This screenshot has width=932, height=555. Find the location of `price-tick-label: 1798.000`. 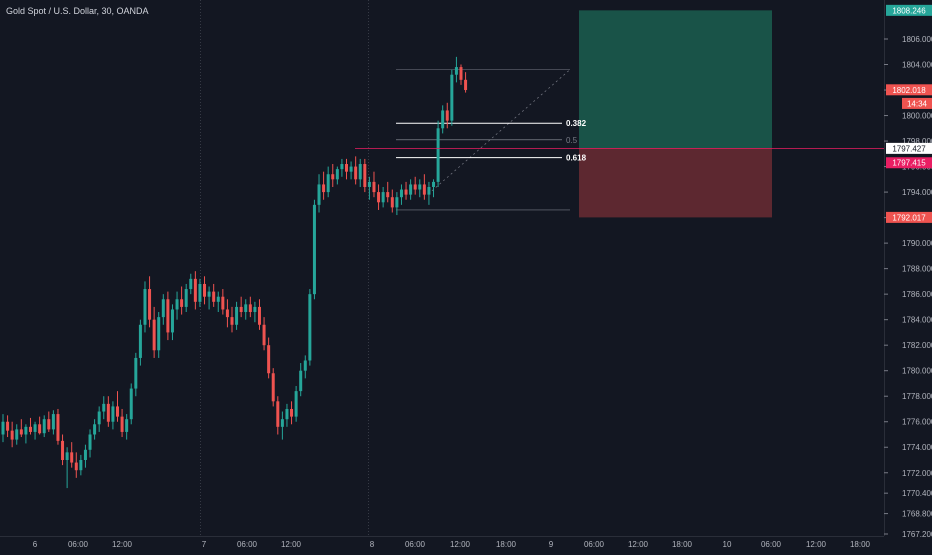

price-tick-label: 1798.000 is located at coordinates (917, 141).